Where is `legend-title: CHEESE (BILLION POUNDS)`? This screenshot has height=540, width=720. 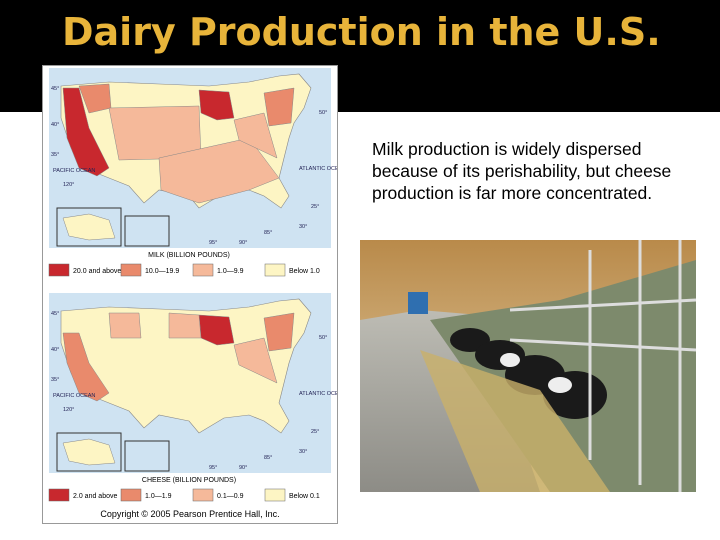 legend-title: CHEESE (BILLION POUNDS) is located at coordinates (189, 480).